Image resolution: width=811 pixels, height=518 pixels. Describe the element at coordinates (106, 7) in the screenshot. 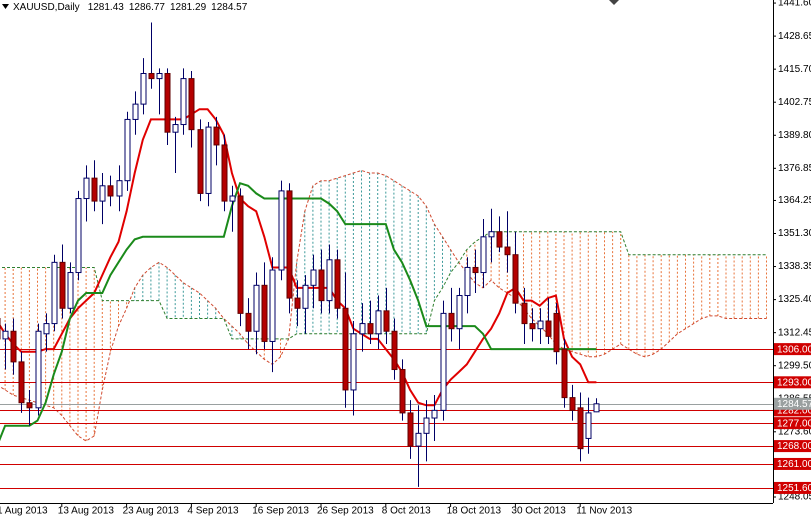

I see `ohlc-open: 1281.43` at that location.